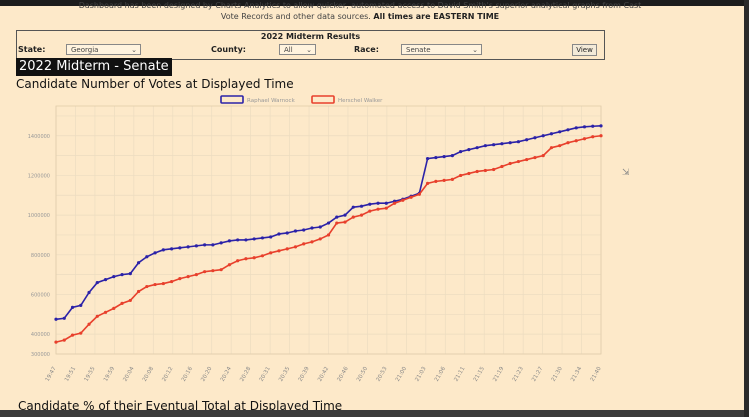 The height and width of the screenshot is (417, 749). I want to click on x-tick-label: 20:53, so click(381, 374).